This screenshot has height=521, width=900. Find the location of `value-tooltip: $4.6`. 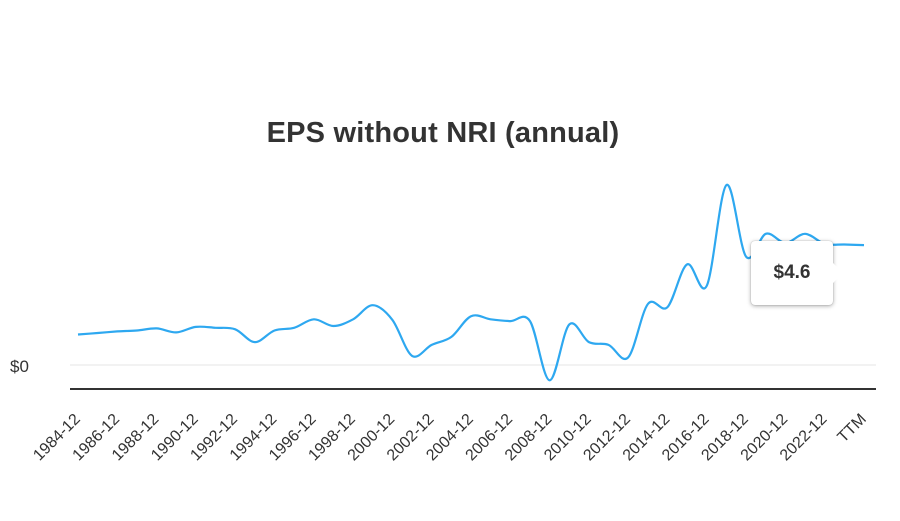

value-tooltip: $4.6 is located at coordinates (797, 273).